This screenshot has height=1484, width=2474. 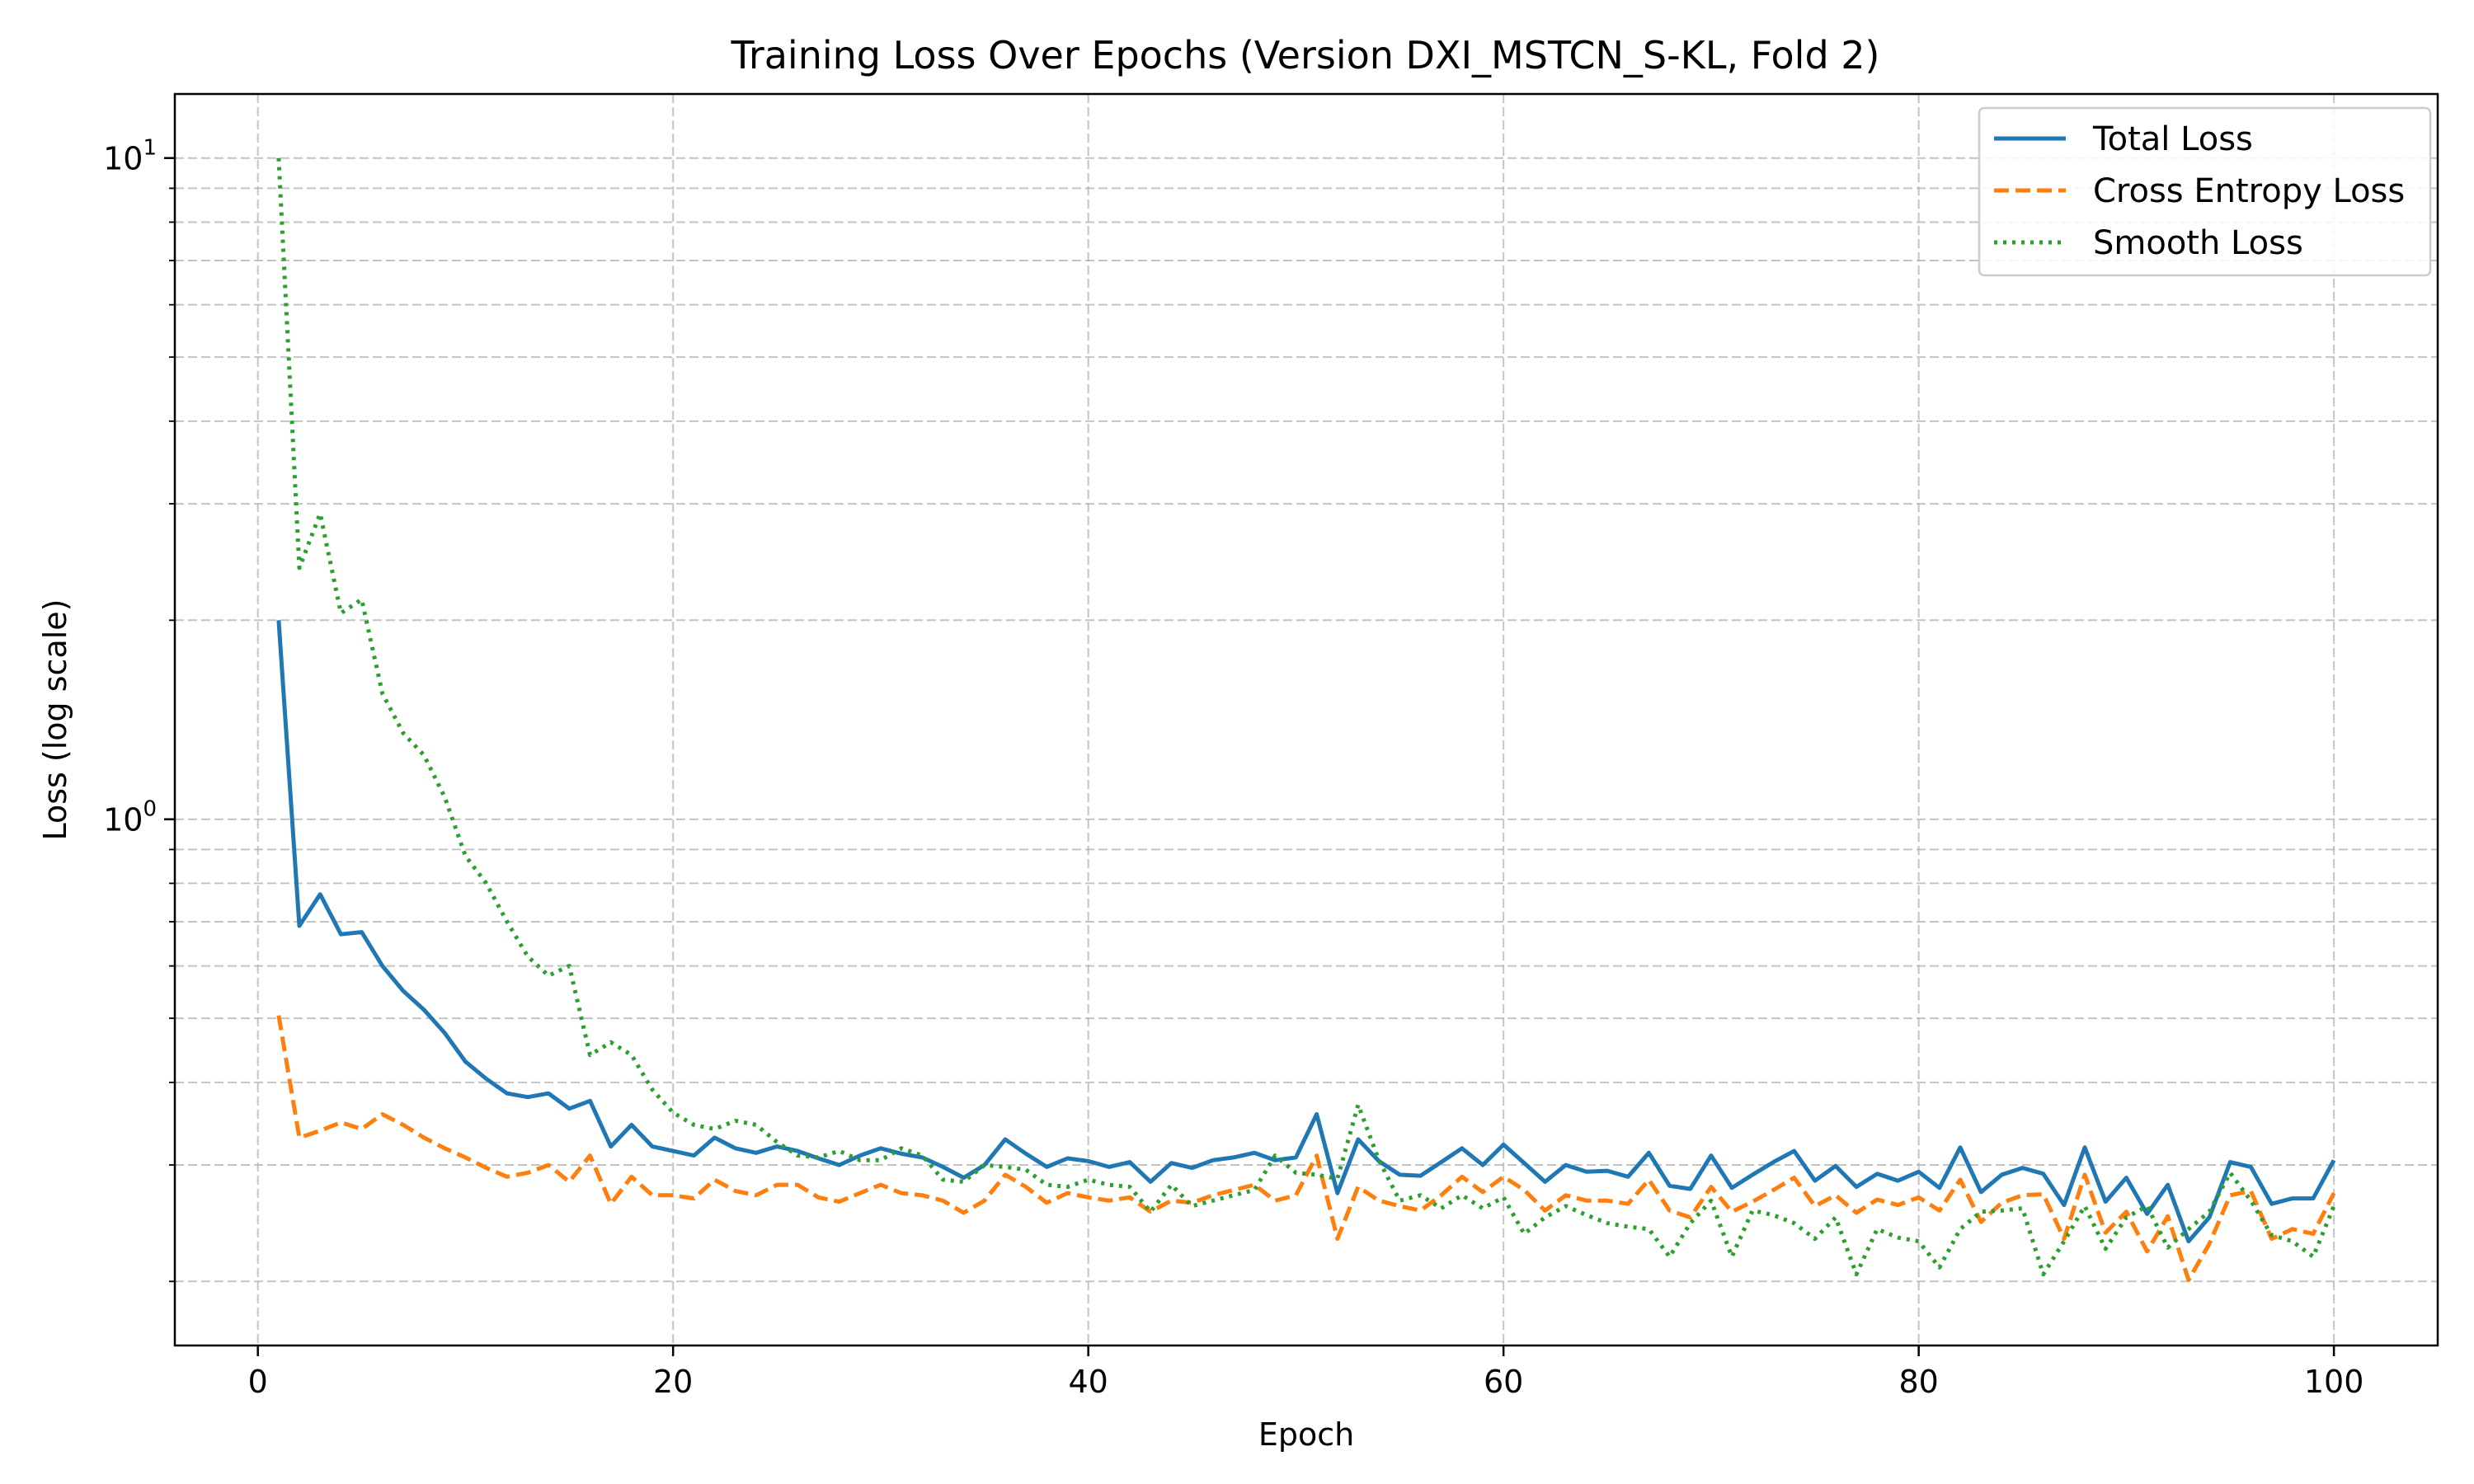 I want to click on legend: Total Loss Cross Entropy Loss Smooth Loss, so click(x=2205, y=191).